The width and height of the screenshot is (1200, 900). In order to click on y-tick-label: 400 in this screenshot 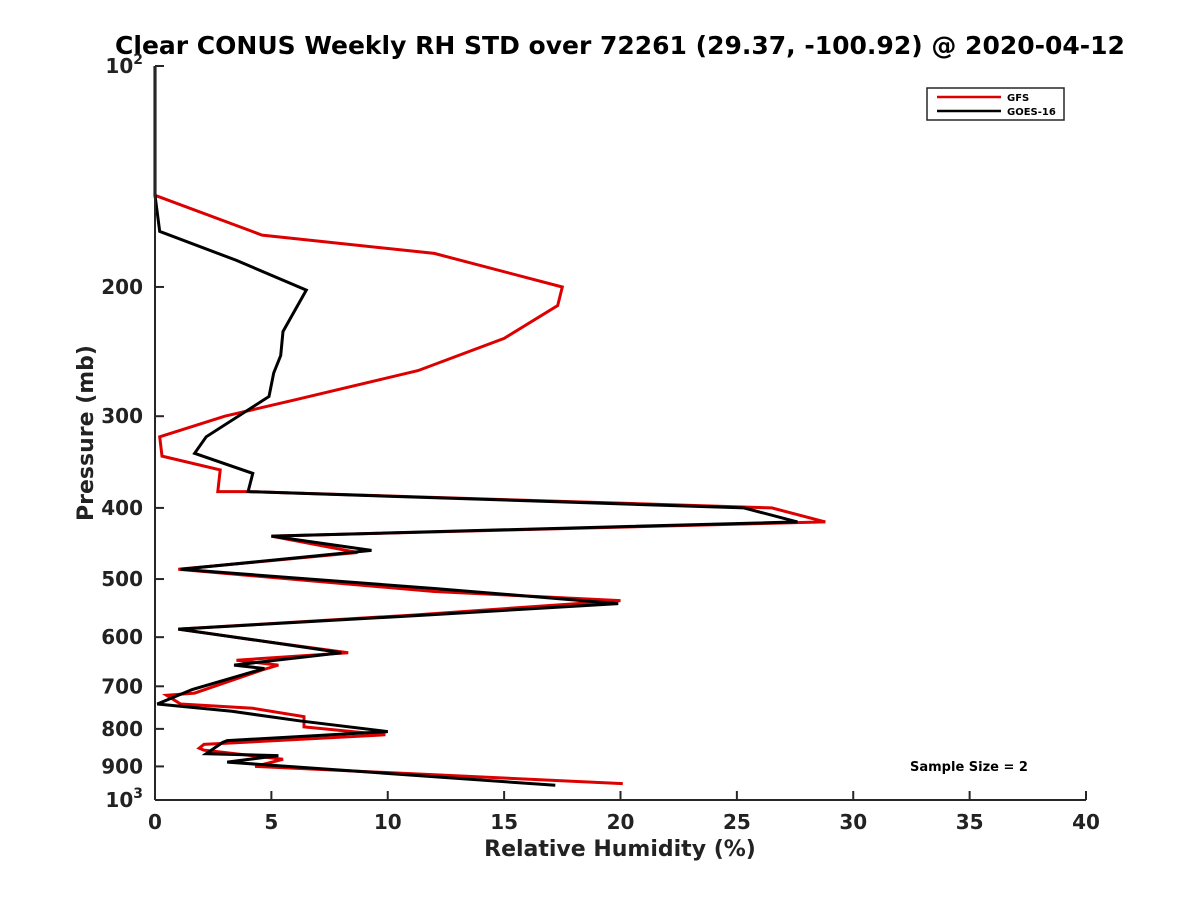, I will do `click(122, 508)`.